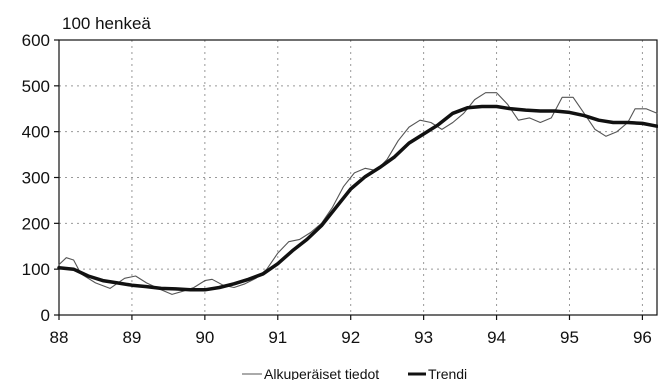 The width and height of the screenshot is (658, 380). I want to click on x-tick-label: 93, so click(423, 337).